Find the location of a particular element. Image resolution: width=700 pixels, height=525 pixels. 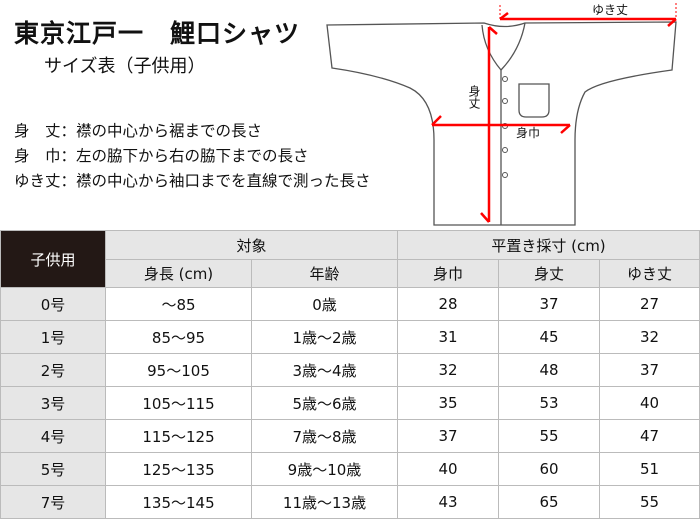

age-cell: 1歳～2歳 is located at coordinates (324, 337).